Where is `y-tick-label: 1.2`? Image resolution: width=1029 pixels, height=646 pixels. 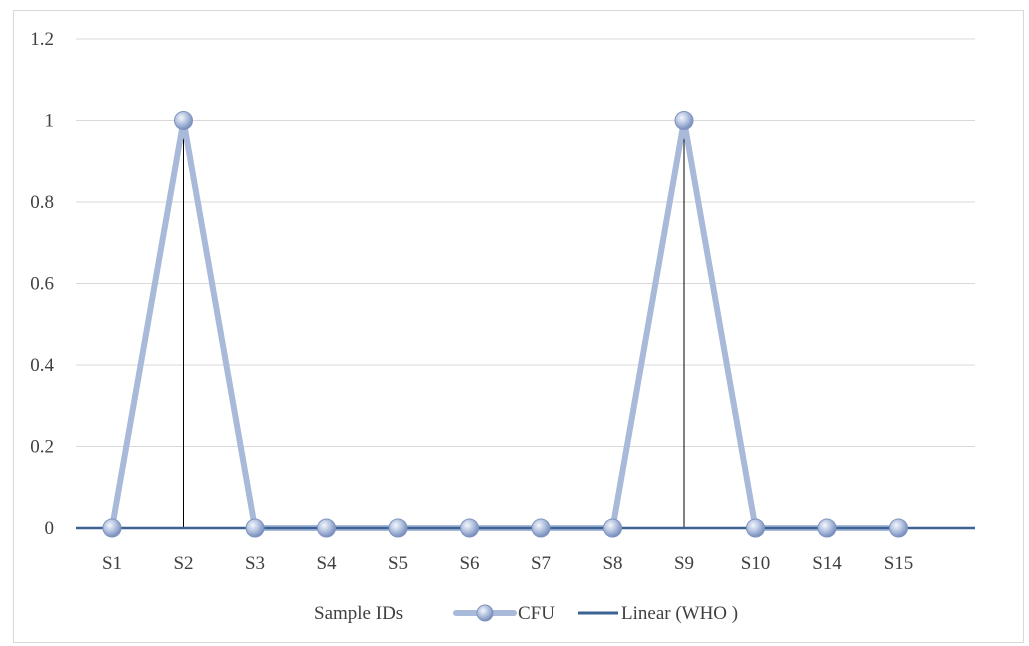
y-tick-label: 1.2 is located at coordinates (42, 39).